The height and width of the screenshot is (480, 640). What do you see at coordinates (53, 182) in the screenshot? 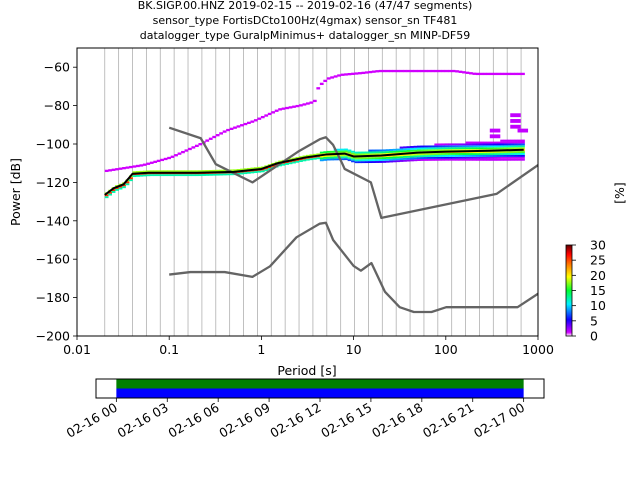
I see `y-tick-label: −120` at bounding box center [53, 182].